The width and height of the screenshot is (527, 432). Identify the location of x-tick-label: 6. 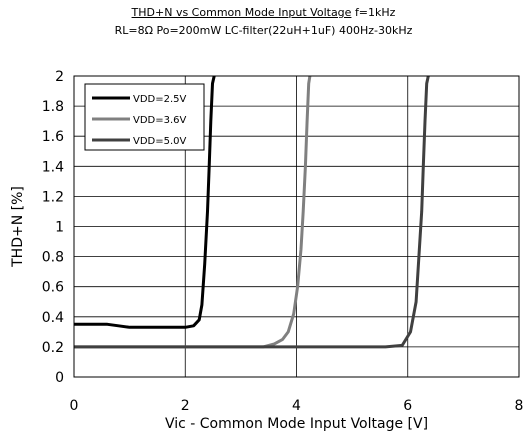
(407, 406).